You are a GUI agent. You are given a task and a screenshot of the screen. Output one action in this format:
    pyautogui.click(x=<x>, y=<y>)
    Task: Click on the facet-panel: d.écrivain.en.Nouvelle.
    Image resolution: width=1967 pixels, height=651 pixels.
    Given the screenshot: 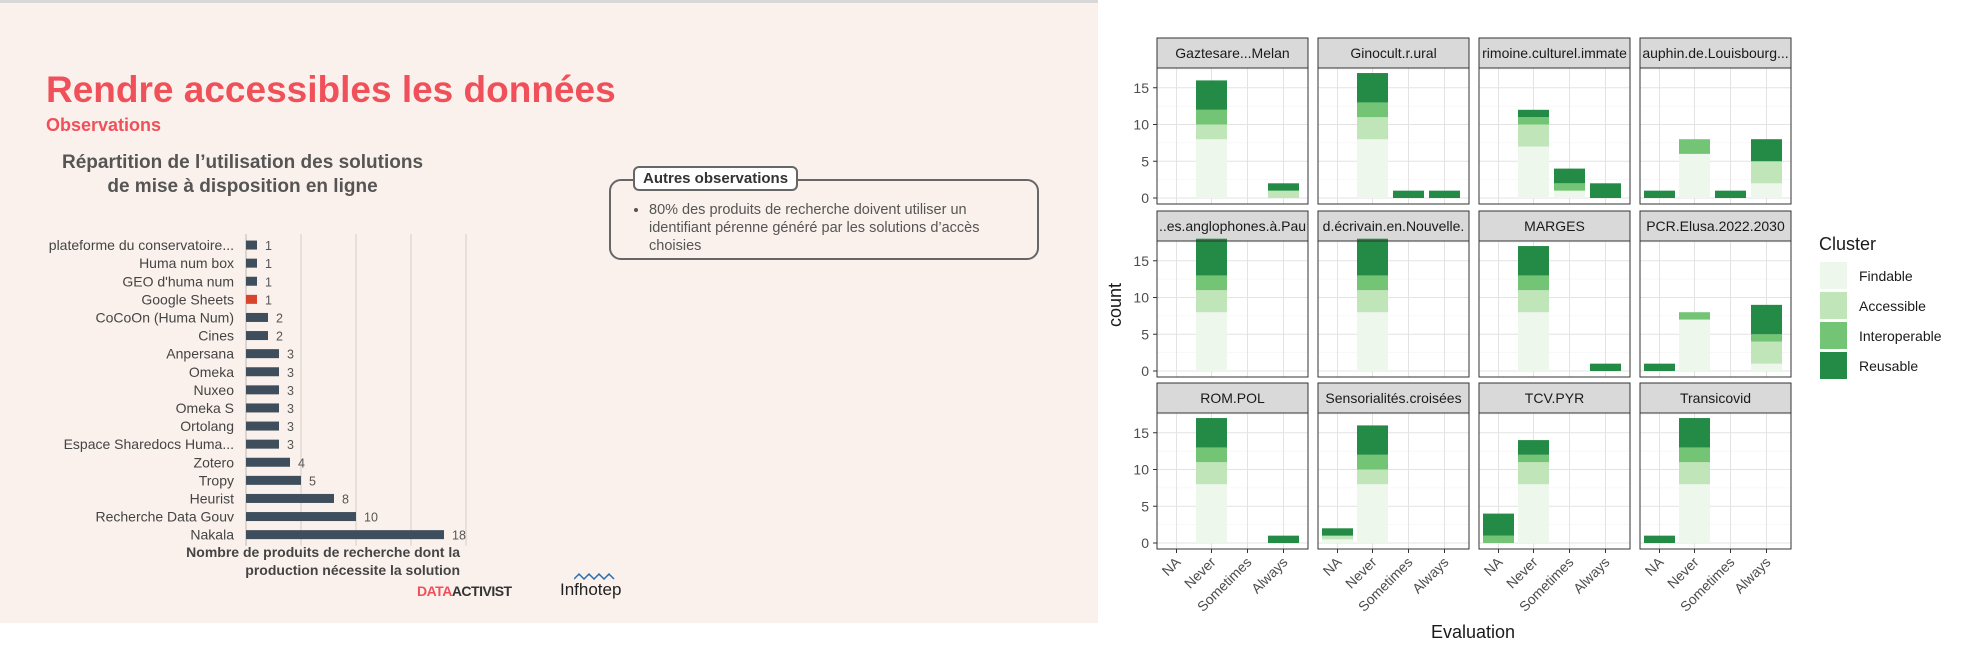 What is the action you would take?
    pyautogui.click(x=1393, y=294)
    